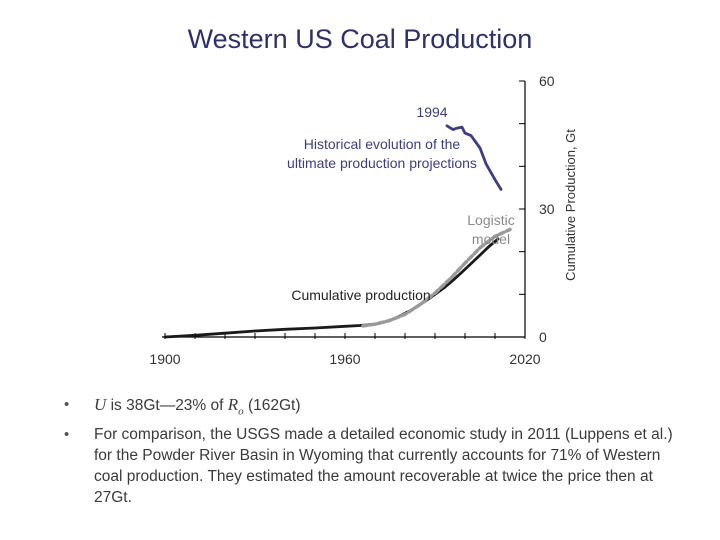 The height and width of the screenshot is (540, 720). Describe the element at coordinates (490, 220) in the screenshot. I see `annotation-logistic-line: Logistic` at that location.